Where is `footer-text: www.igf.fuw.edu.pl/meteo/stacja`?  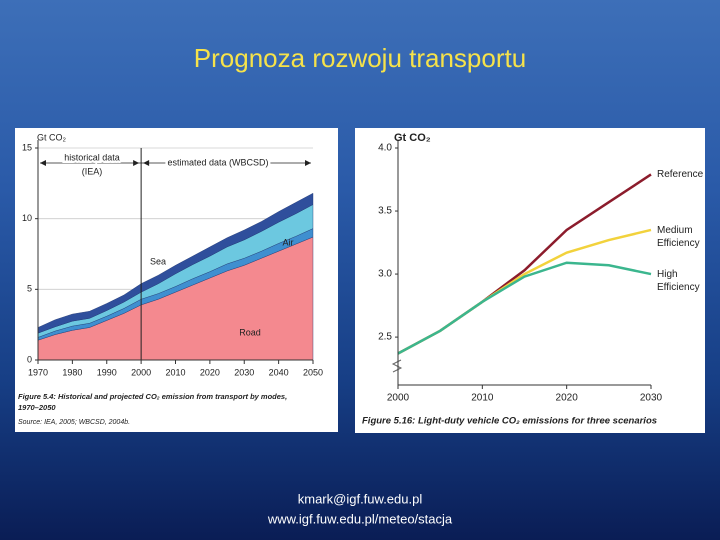 footer-text: www.igf.fuw.edu.pl/meteo/stacja is located at coordinates (360, 518).